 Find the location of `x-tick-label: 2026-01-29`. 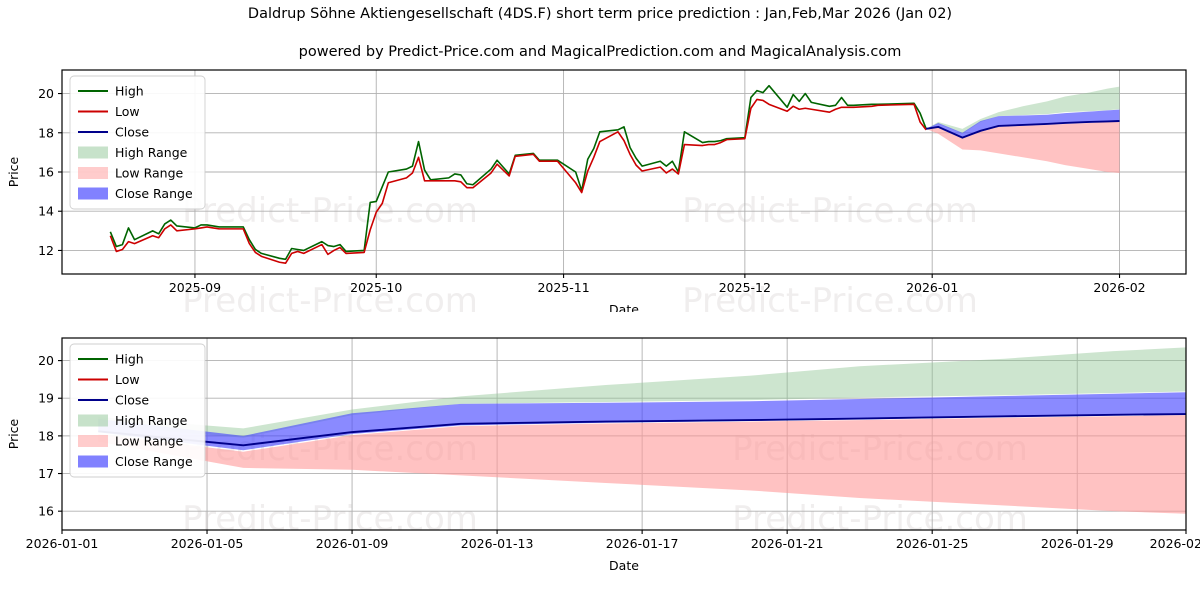

x-tick-label: 2026-01-29 is located at coordinates (1077, 543).